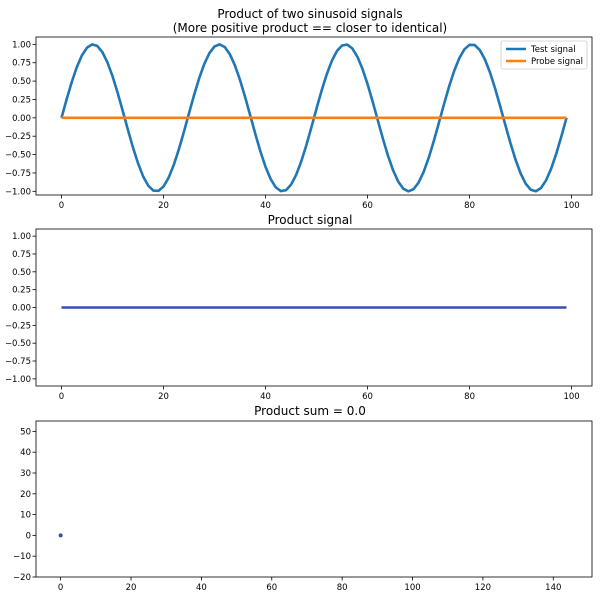  I want to click on y-tick-label: 10, so click(25, 516).